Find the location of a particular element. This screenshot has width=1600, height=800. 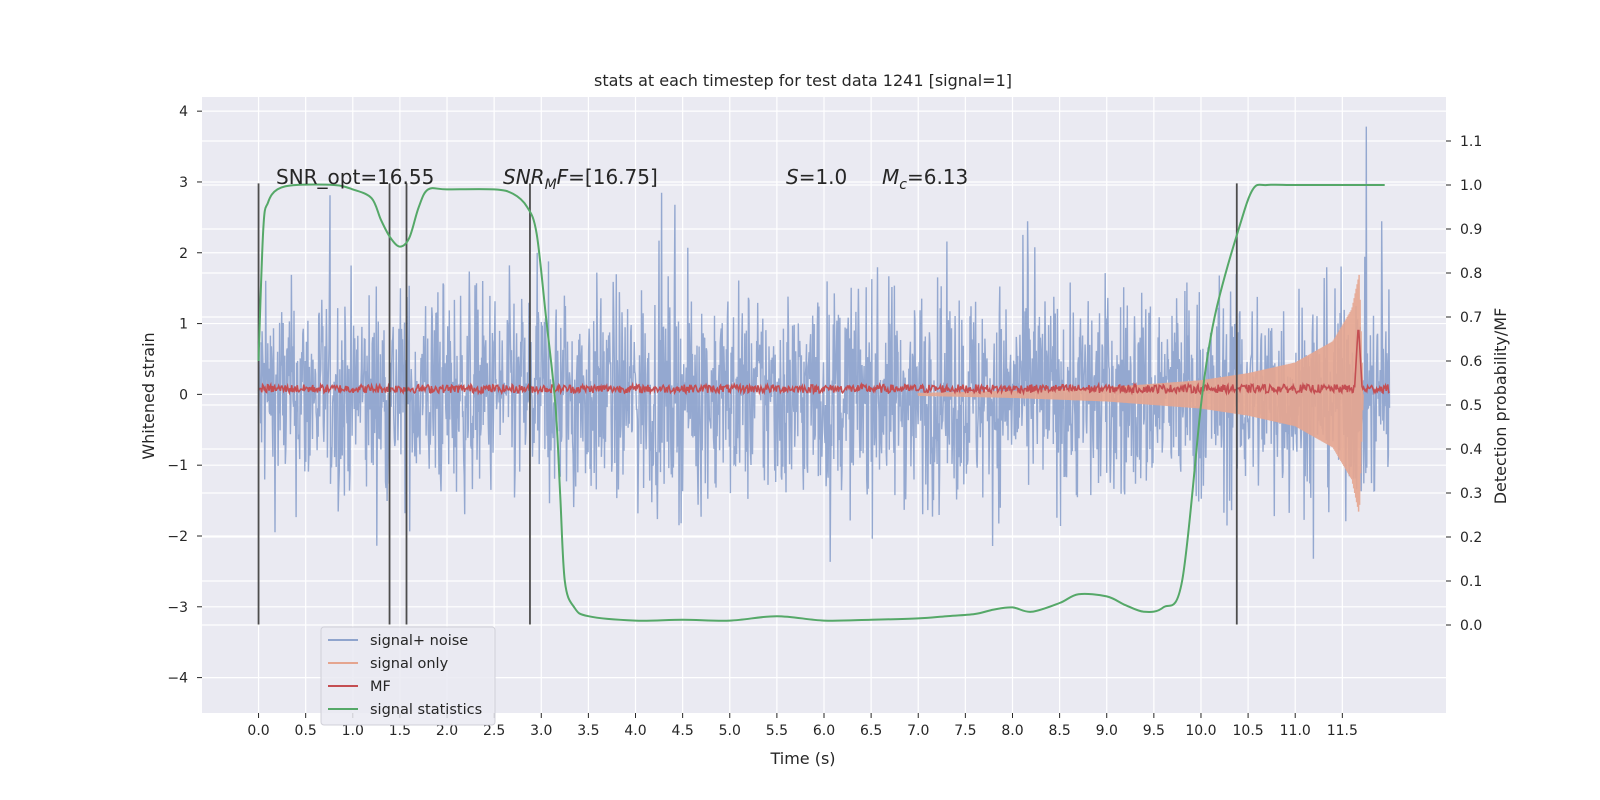

x-tick-label: 2.0 is located at coordinates (447, 731).